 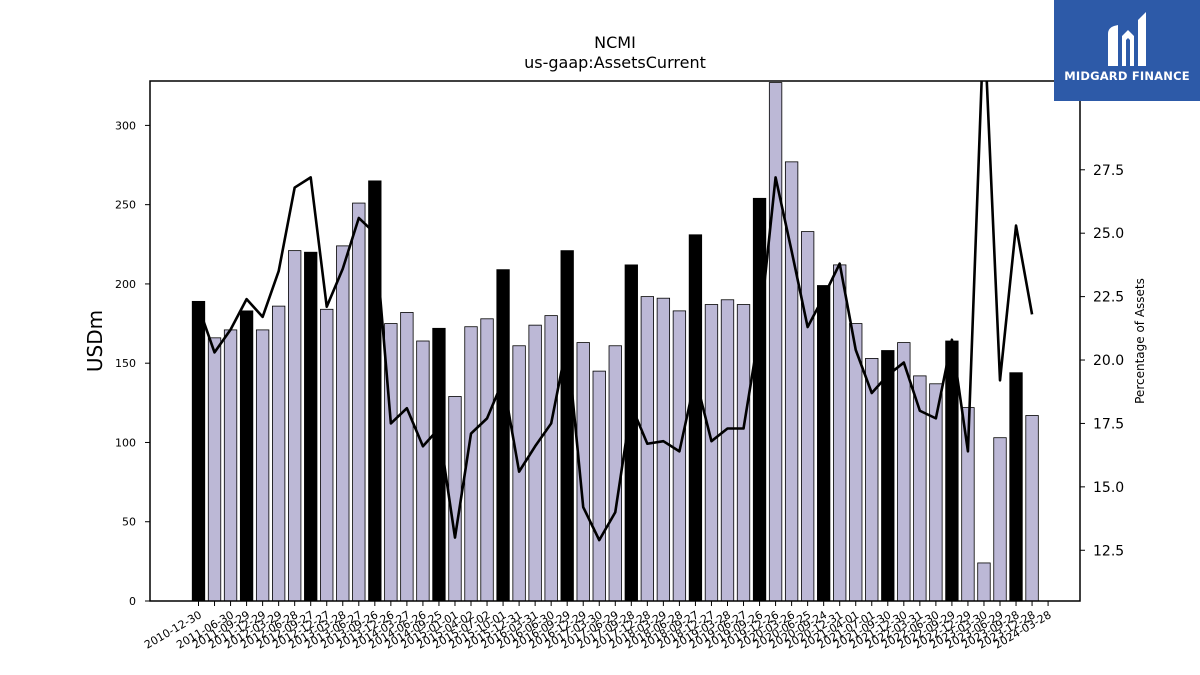 What do you see at coordinates (1108, 234) in the screenshot?
I see `y-tick-label-right: 25.0` at bounding box center [1108, 234].